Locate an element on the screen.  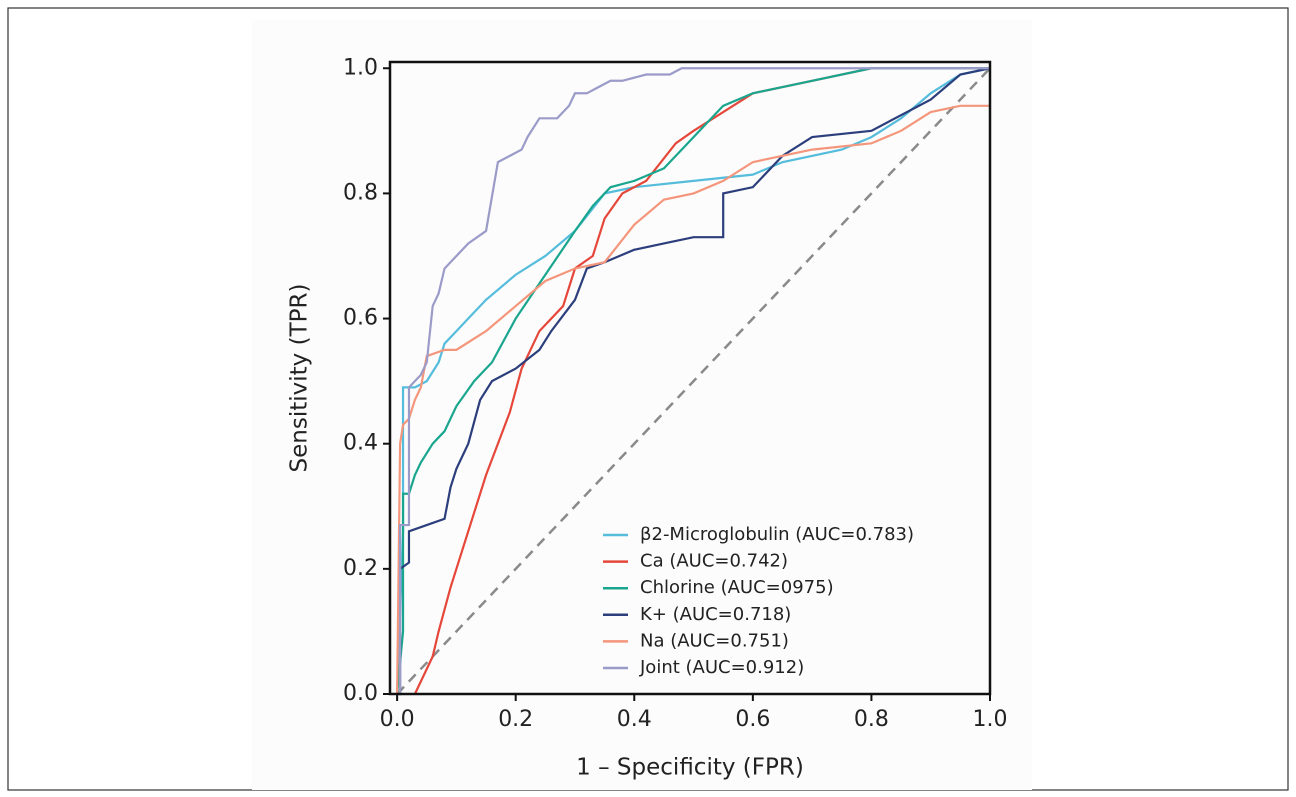
x-tick-label: 1.0 is located at coordinates (990, 719).